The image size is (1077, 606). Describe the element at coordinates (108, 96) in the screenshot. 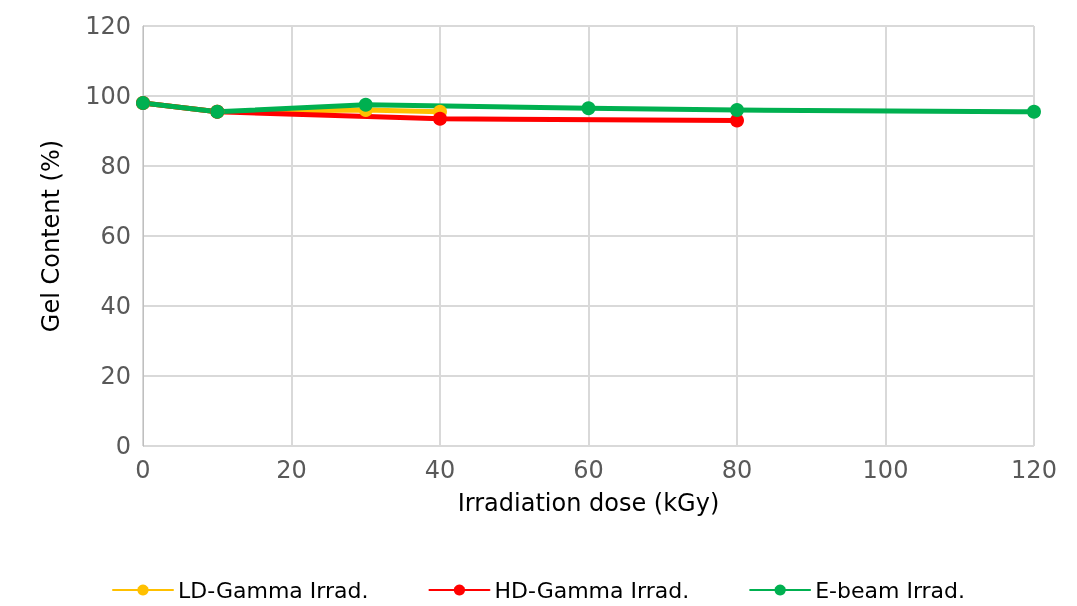

I see `y-tick-label: 100` at that location.